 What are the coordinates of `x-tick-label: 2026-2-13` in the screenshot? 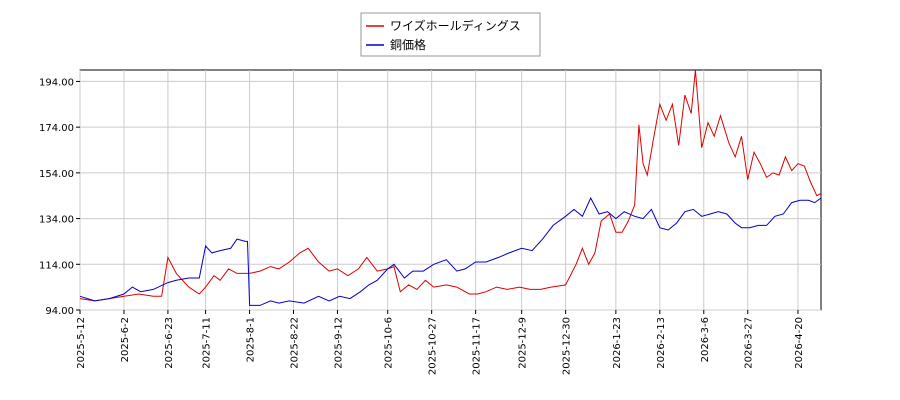 It's located at (661, 343).